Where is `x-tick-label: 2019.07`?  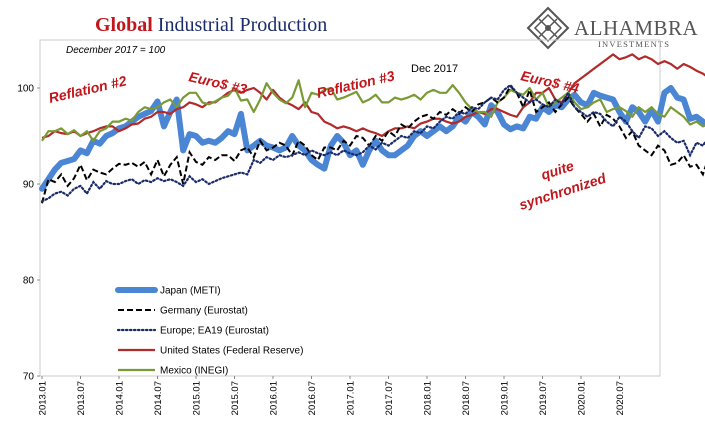 x-tick-label: 2019.07 is located at coordinates (543, 398).